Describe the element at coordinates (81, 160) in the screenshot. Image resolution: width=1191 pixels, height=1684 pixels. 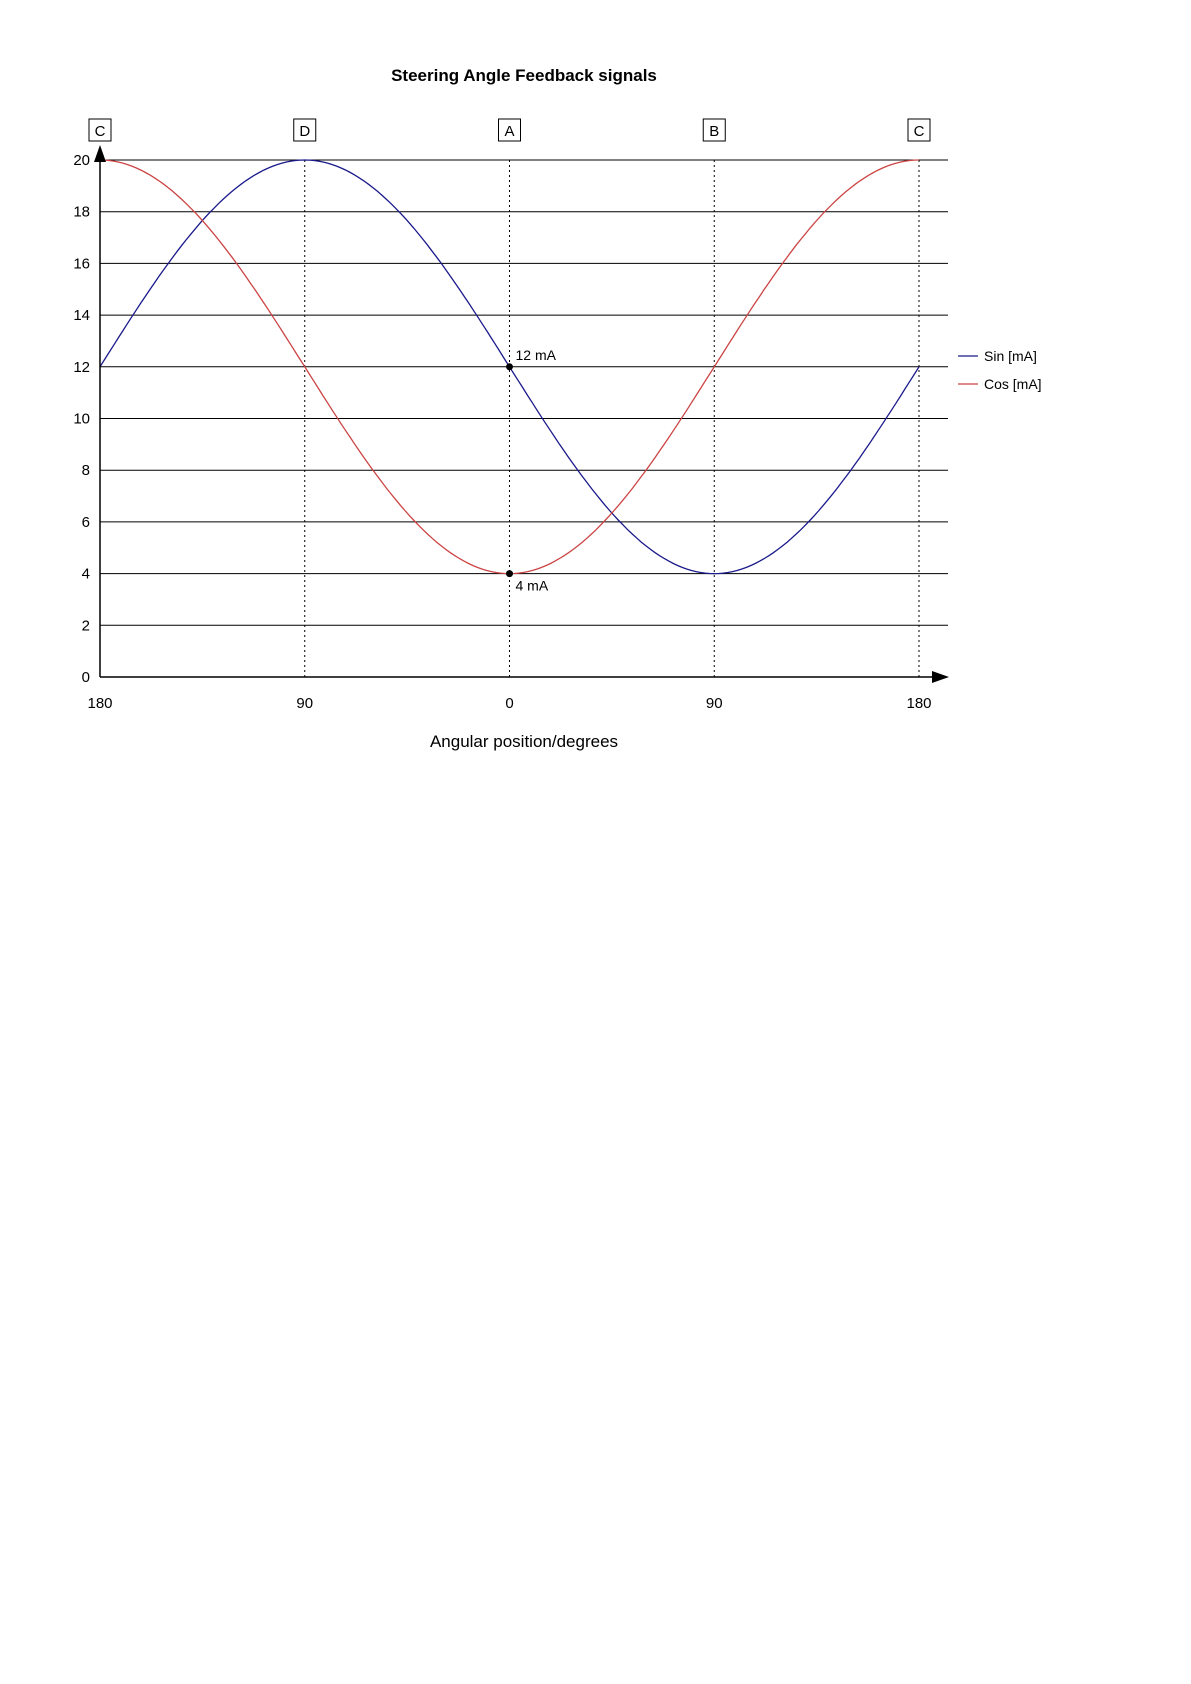
I see `y-tick-label: 20` at that location.